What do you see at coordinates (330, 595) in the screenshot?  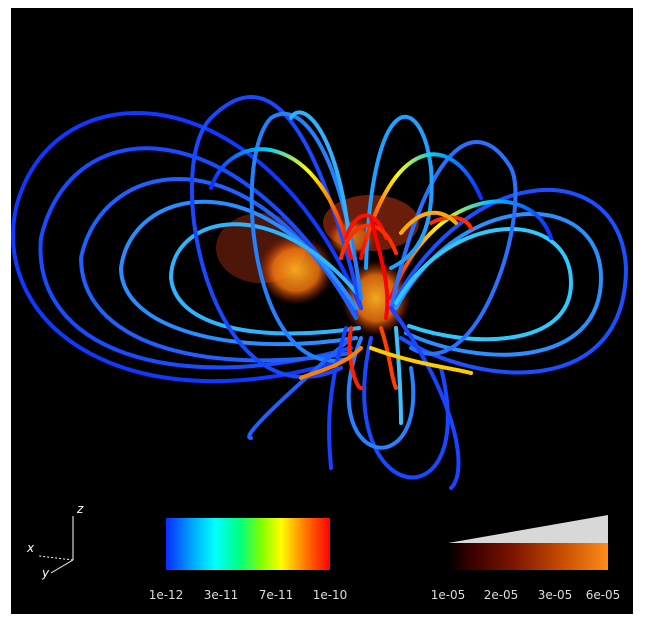 I see `tick-label: 1e-10` at bounding box center [330, 595].